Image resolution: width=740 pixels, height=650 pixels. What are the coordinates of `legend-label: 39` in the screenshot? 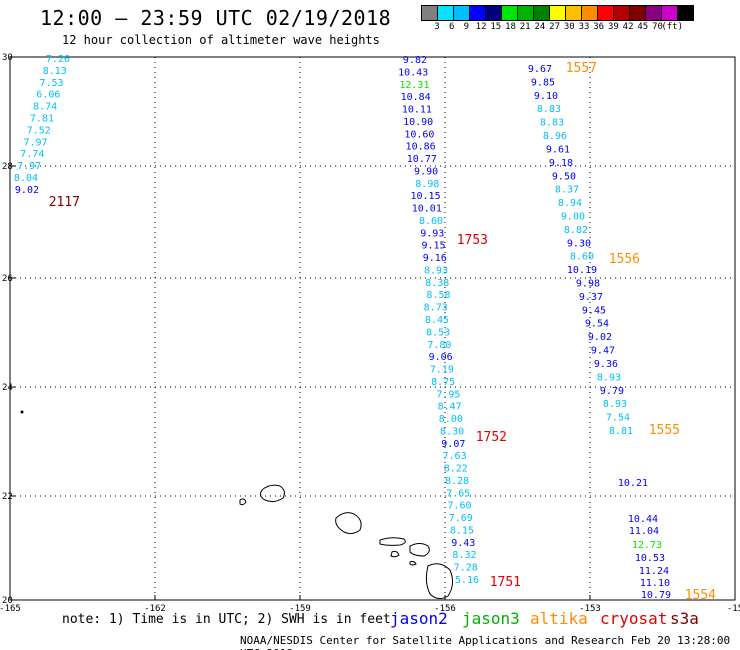 It's located at (613, 27).